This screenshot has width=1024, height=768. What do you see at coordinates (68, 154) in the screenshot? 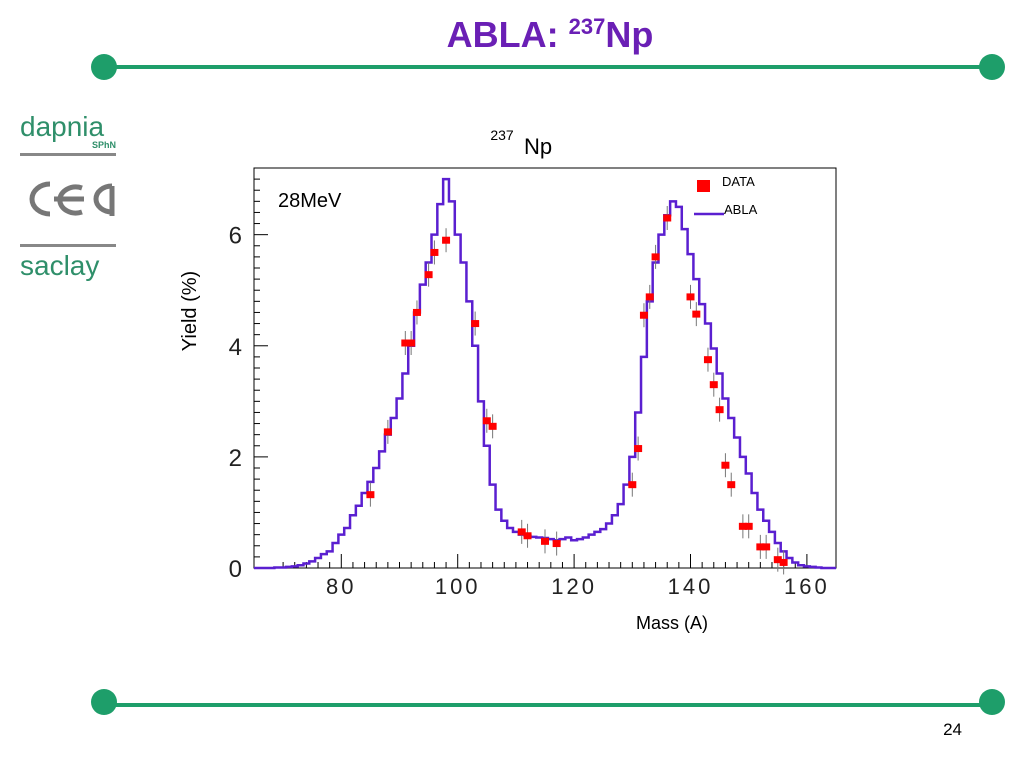
I see `dapnia-logo-underline` at bounding box center [68, 154].